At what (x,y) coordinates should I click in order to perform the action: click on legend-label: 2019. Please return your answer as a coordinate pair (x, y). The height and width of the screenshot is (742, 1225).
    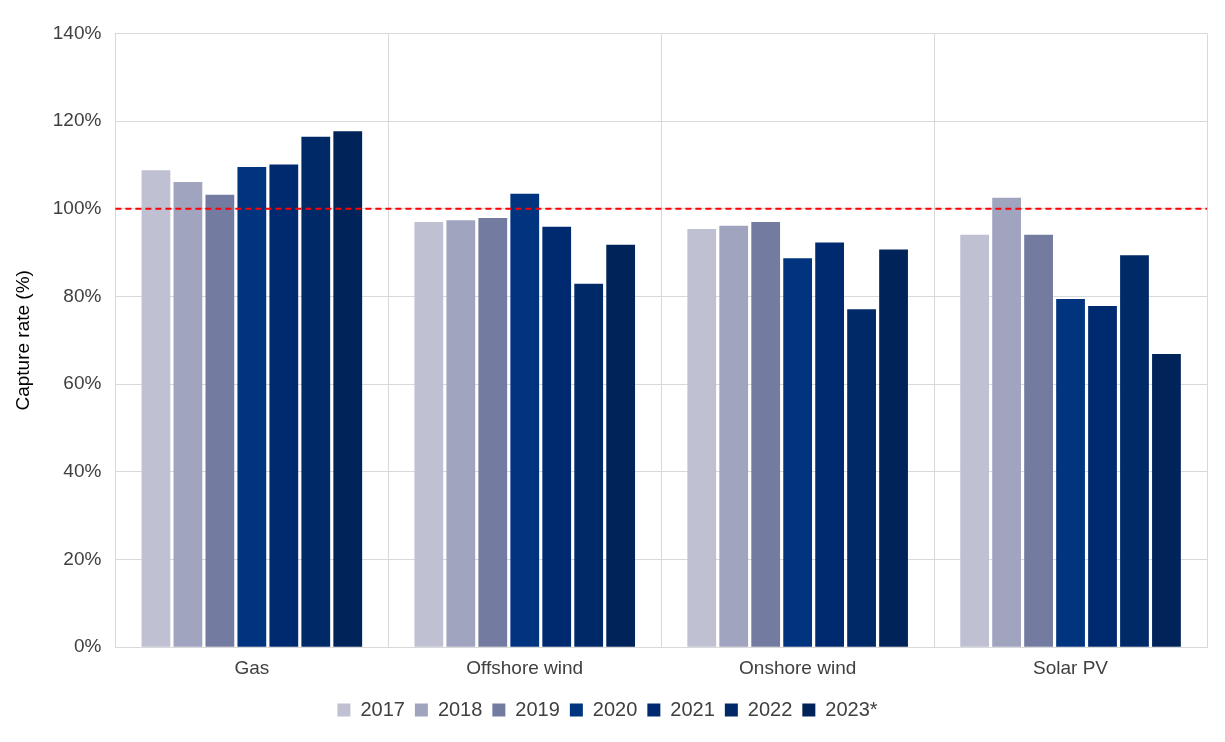
    Looking at the image, I should click on (537, 708).